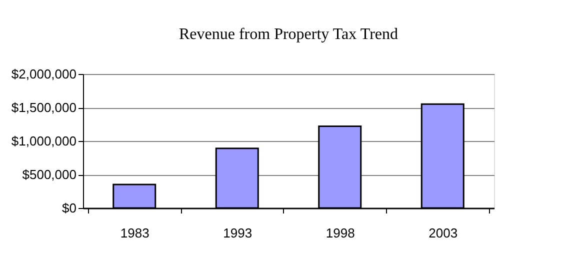  What do you see at coordinates (43, 141) in the screenshot?
I see `y-tick-label: $1,000,000` at bounding box center [43, 141].